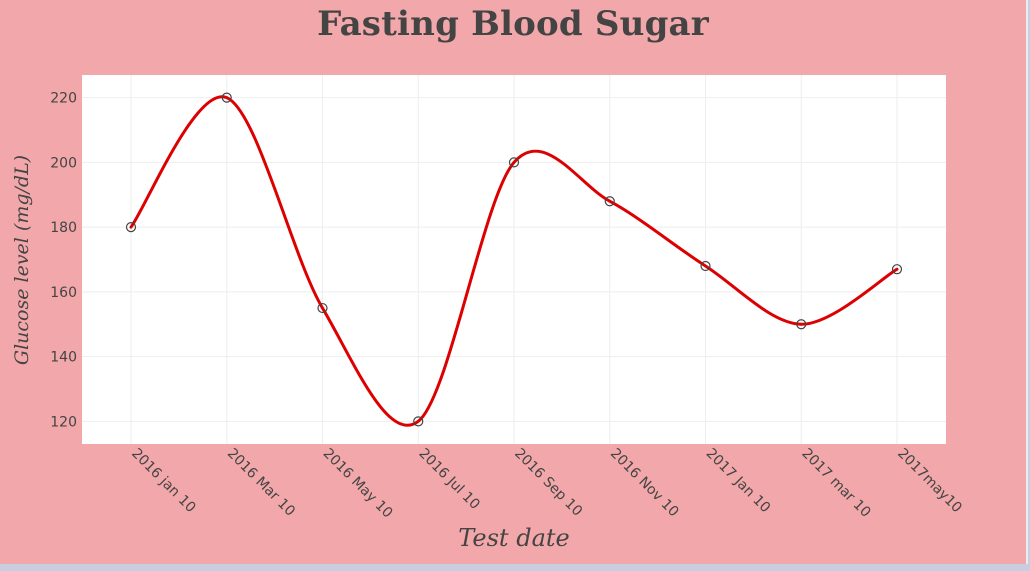 This screenshot has width=1030, height=571. What do you see at coordinates (835, 483) in the screenshot?
I see `x-tick-label: 2017 mar 10` at bounding box center [835, 483].